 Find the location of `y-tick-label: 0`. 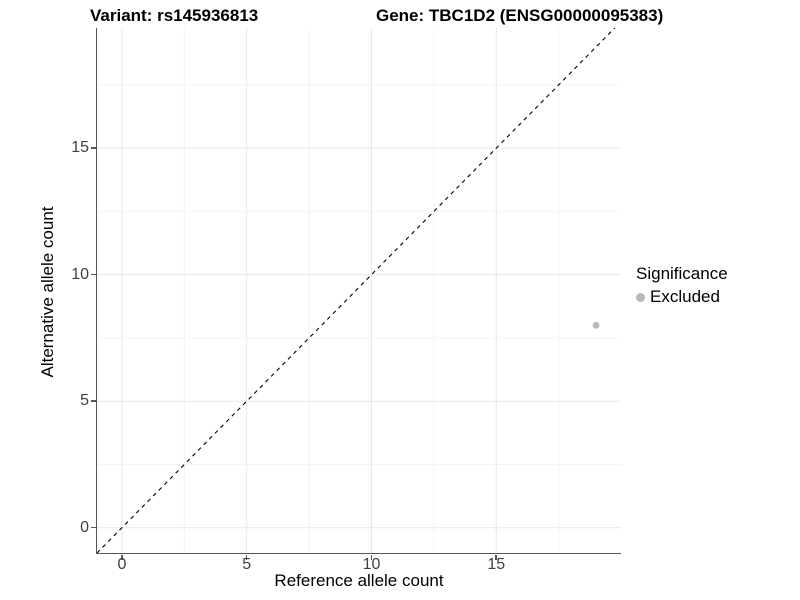

y-tick-label: 0 is located at coordinates (84, 527).